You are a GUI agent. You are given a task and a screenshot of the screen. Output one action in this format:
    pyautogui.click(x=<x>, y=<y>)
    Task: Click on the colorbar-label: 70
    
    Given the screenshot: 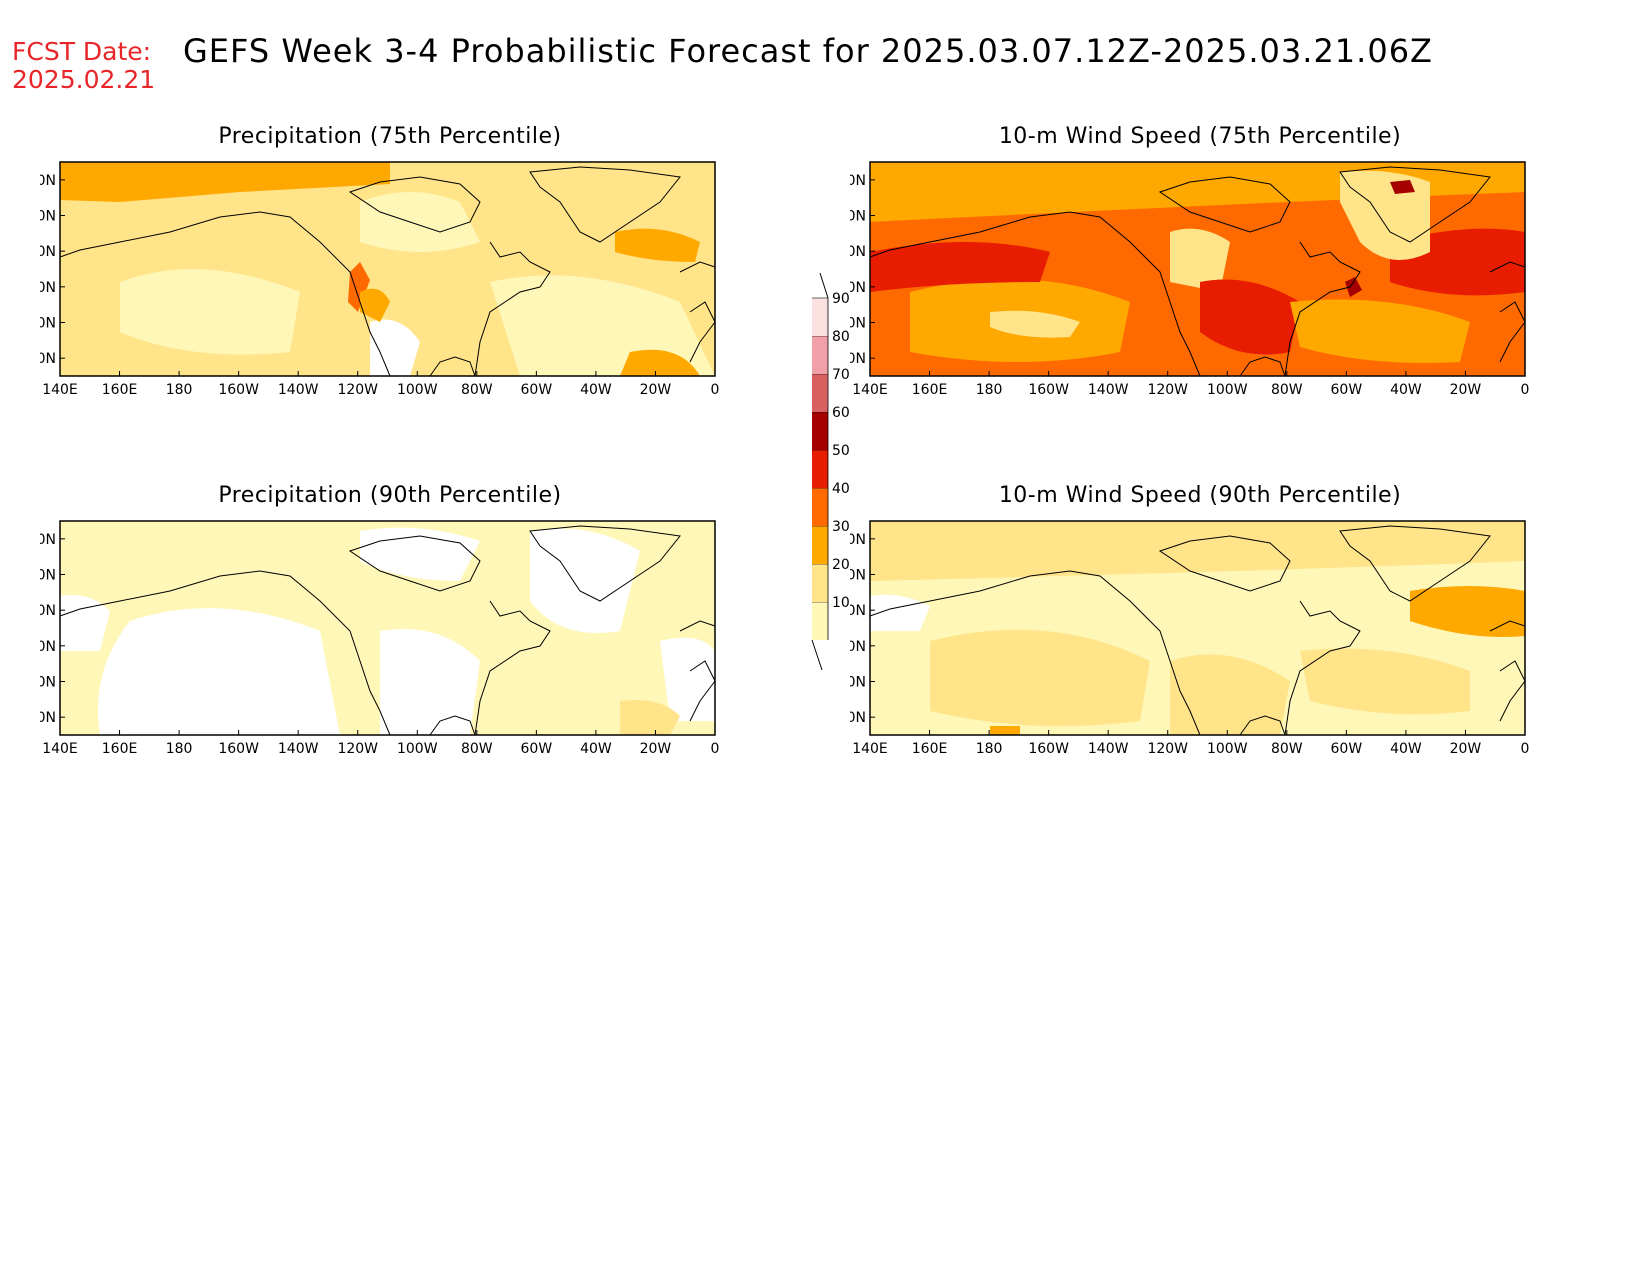 What is the action you would take?
    pyautogui.click(x=841, y=375)
    